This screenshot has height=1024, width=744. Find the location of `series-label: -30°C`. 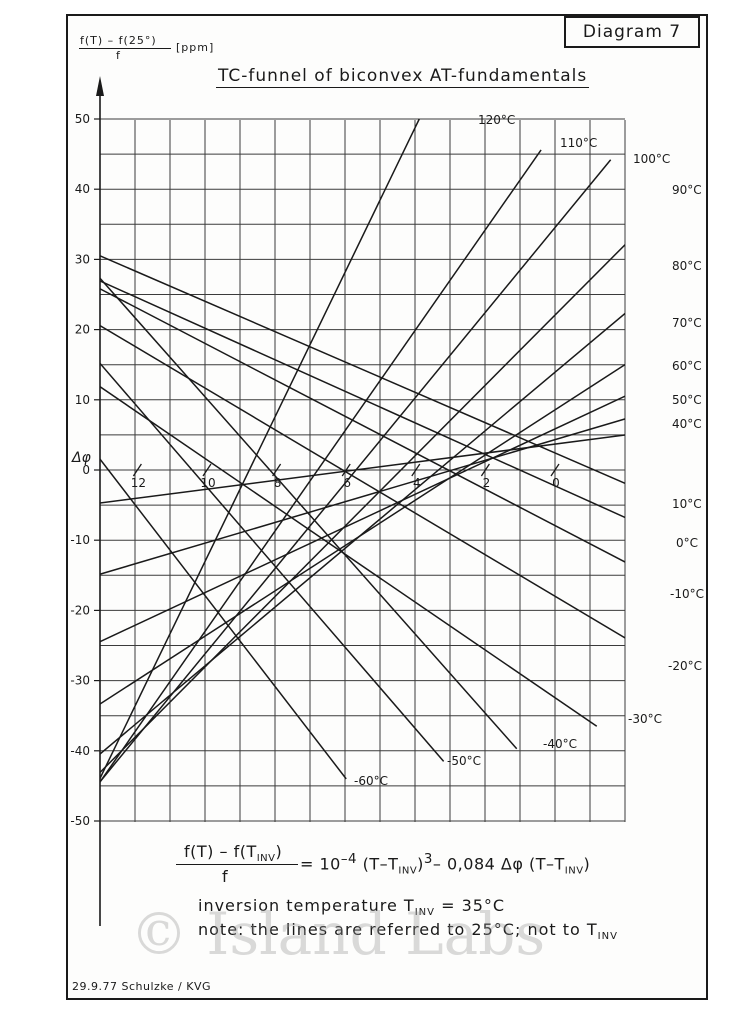

series-label: -30°C is located at coordinates (645, 719).